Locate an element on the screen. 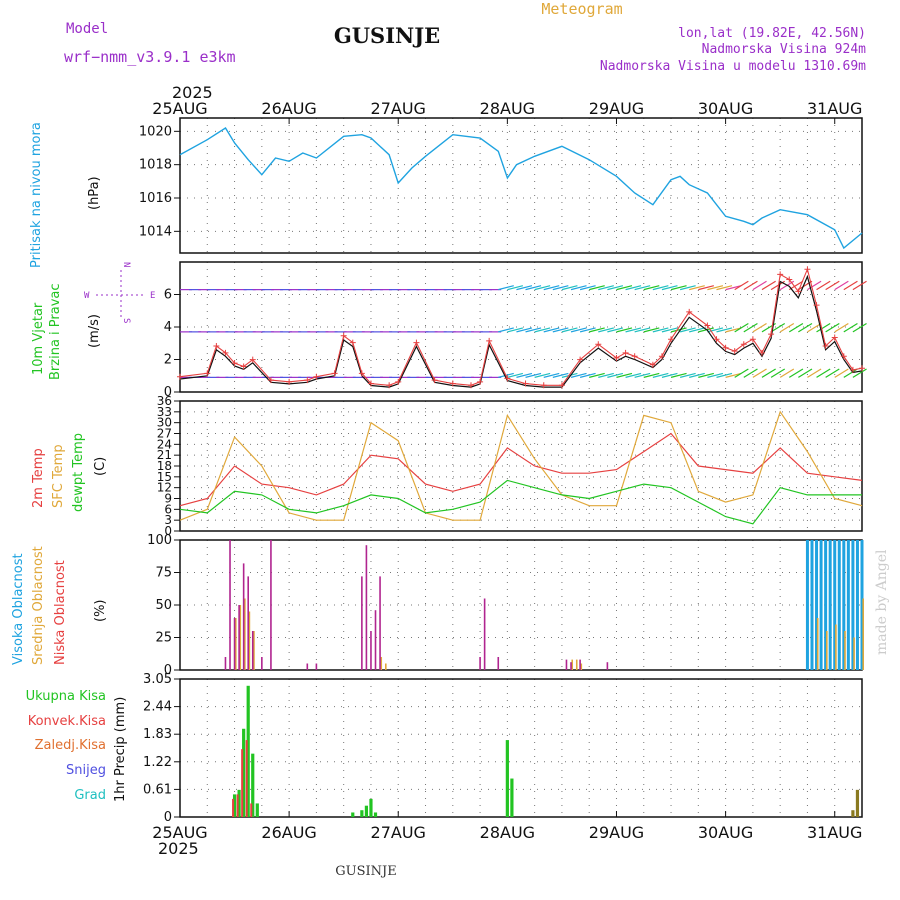 This screenshot has width=900, height=900. y-tick-label: 2.44 is located at coordinates (157, 707).